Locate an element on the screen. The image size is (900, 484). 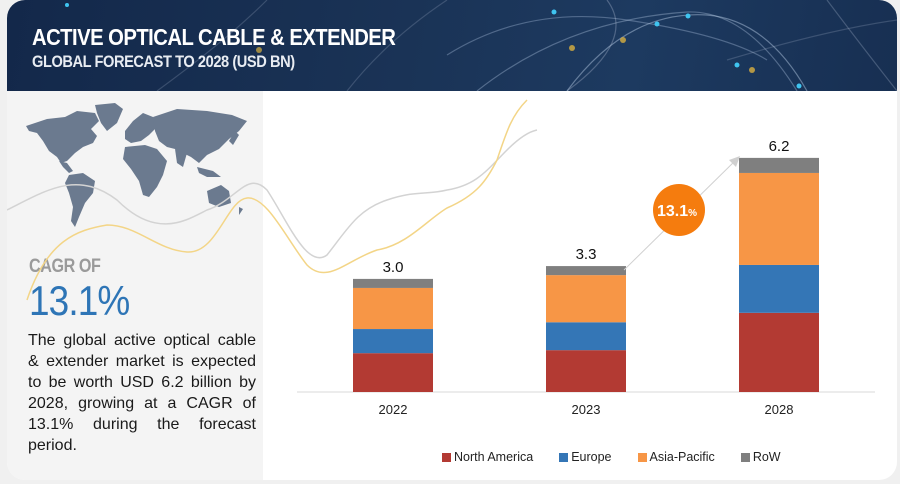
x-tick-label: 2028 is located at coordinates (779, 409).